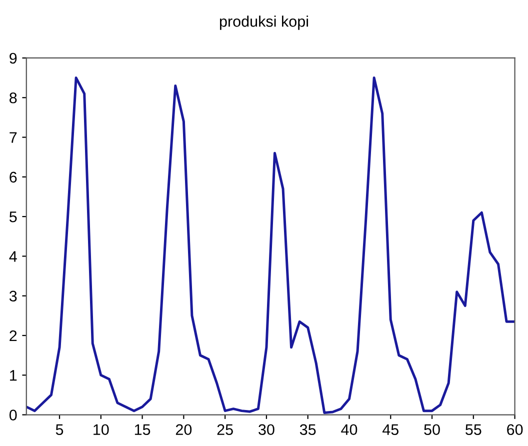 The height and width of the screenshot is (446, 528). Describe the element at coordinates (13, 217) in the screenshot. I see `y-tick-label: 5` at that location.